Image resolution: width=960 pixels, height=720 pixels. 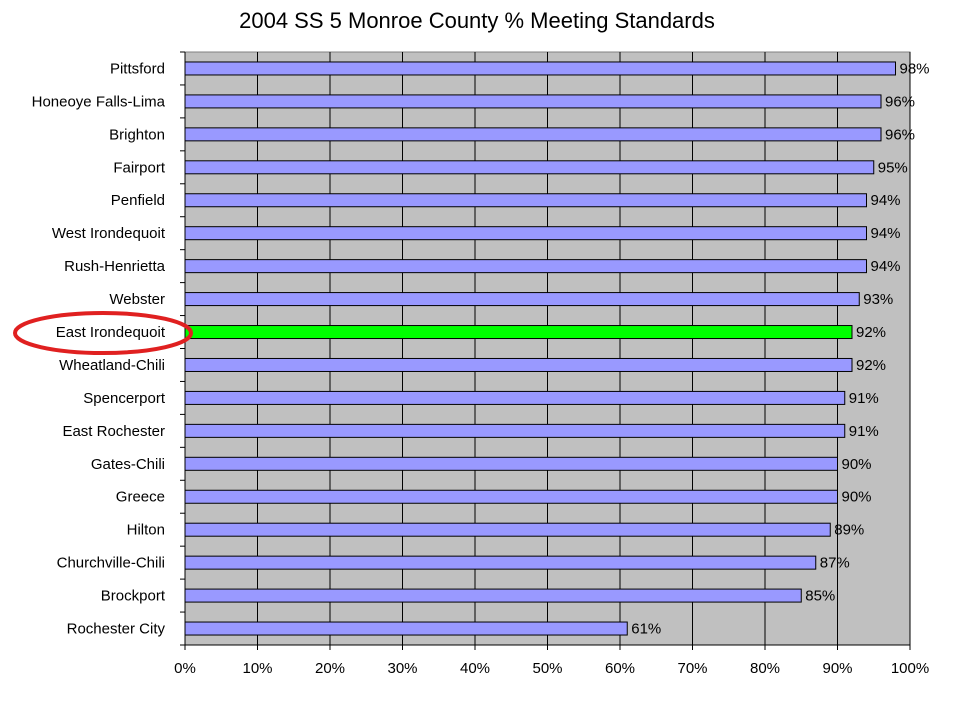 What do you see at coordinates (109, 233) in the screenshot?
I see `y-tick-label: West Irondequoit` at bounding box center [109, 233].